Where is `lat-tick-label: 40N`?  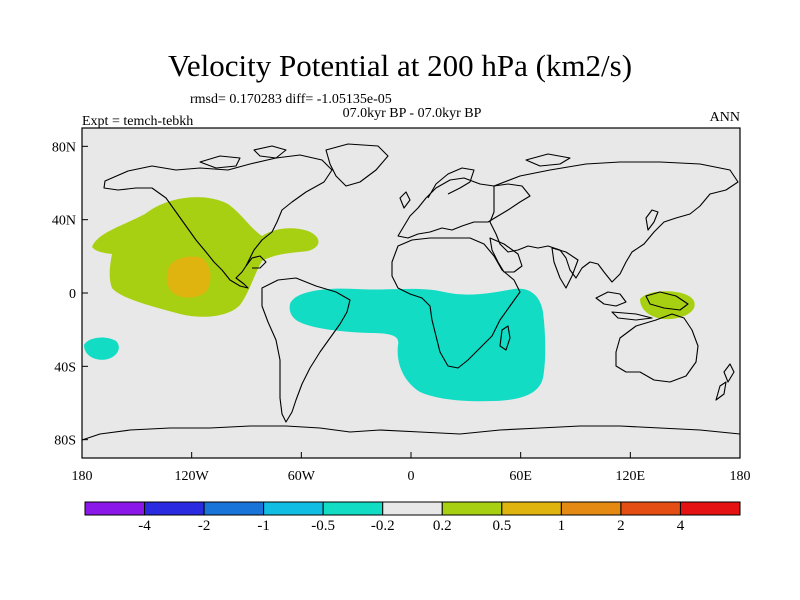 lat-tick-label: 40N is located at coordinates (64, 221).